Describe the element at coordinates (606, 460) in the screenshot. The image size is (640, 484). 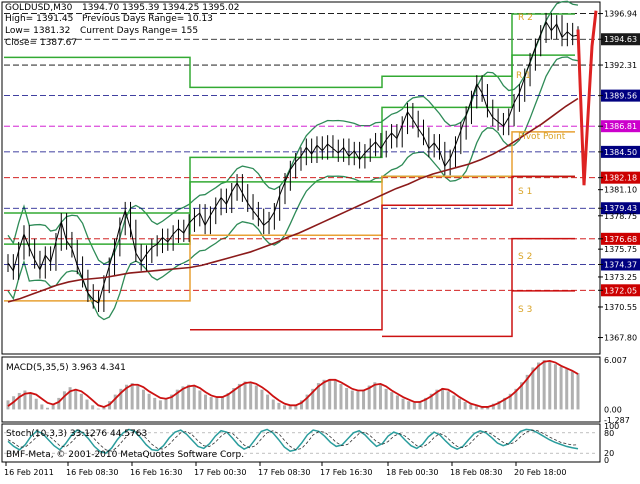
I see `stoch-axis-label: 0` at that location.